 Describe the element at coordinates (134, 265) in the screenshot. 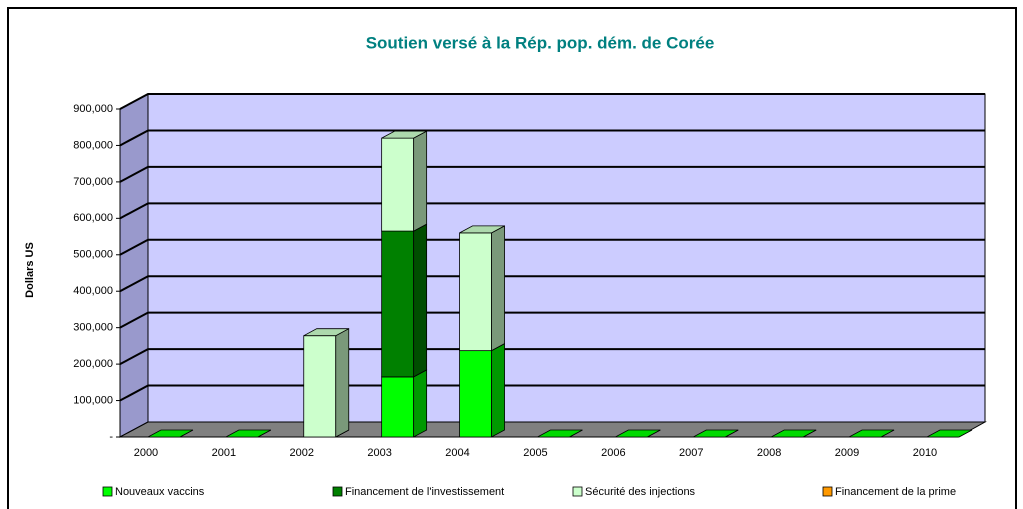

I see `side-wall` at that location.